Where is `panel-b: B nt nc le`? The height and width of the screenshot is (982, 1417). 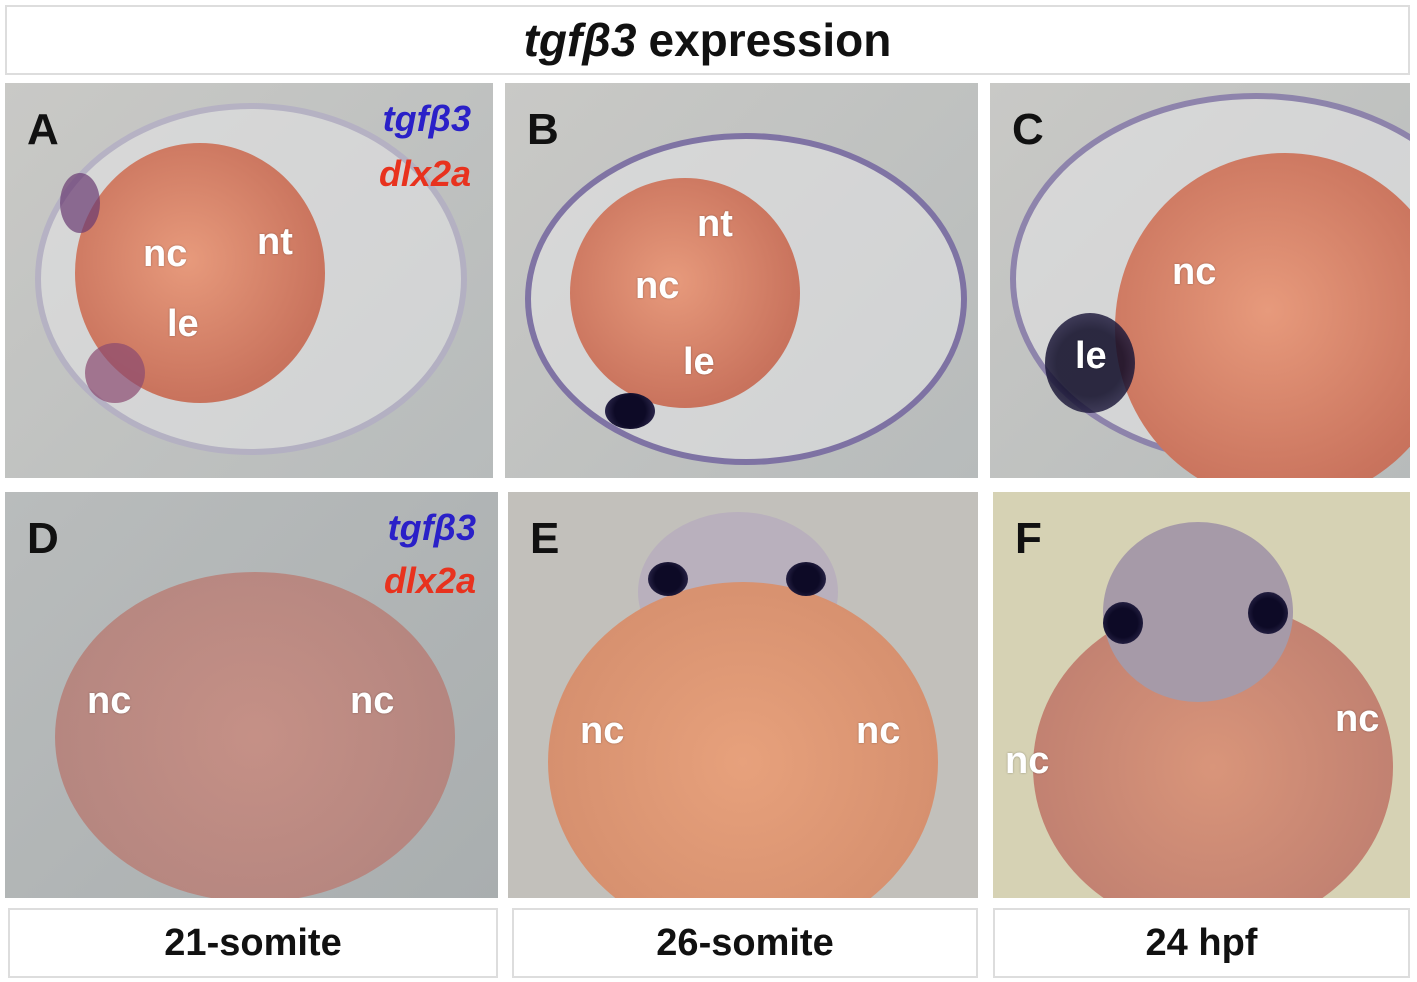
panel-b: B nt nc le is located at coordinates (741, 280).